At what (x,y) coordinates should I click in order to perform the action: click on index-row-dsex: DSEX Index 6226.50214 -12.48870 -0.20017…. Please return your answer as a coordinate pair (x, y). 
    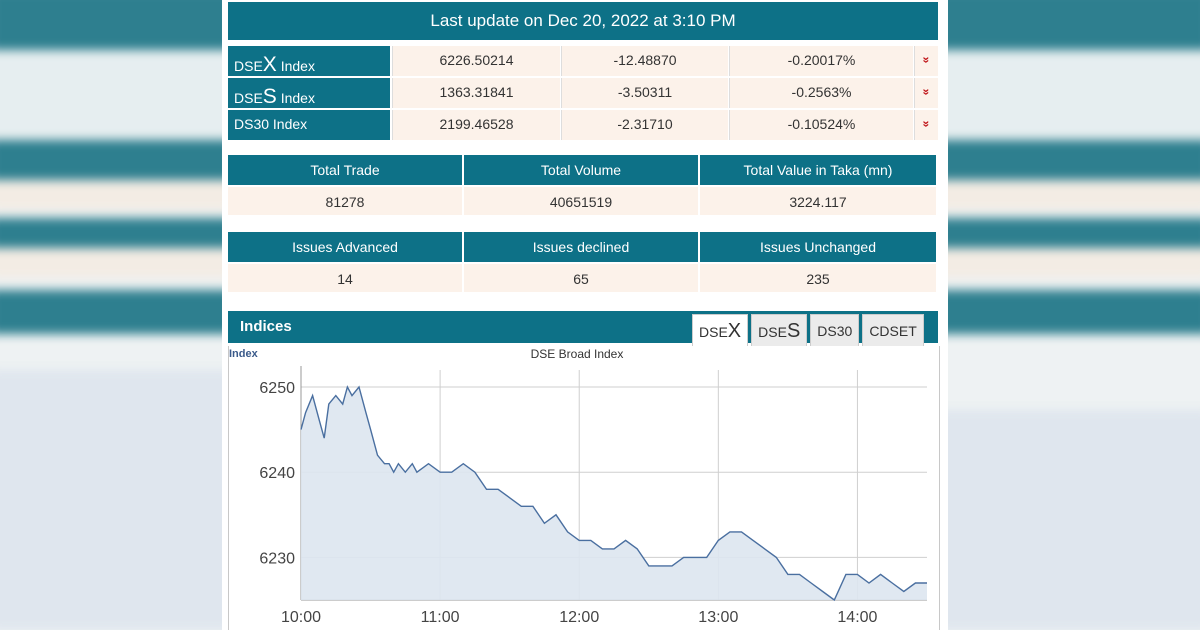
    Looking at the image, I should click on (583, 61).